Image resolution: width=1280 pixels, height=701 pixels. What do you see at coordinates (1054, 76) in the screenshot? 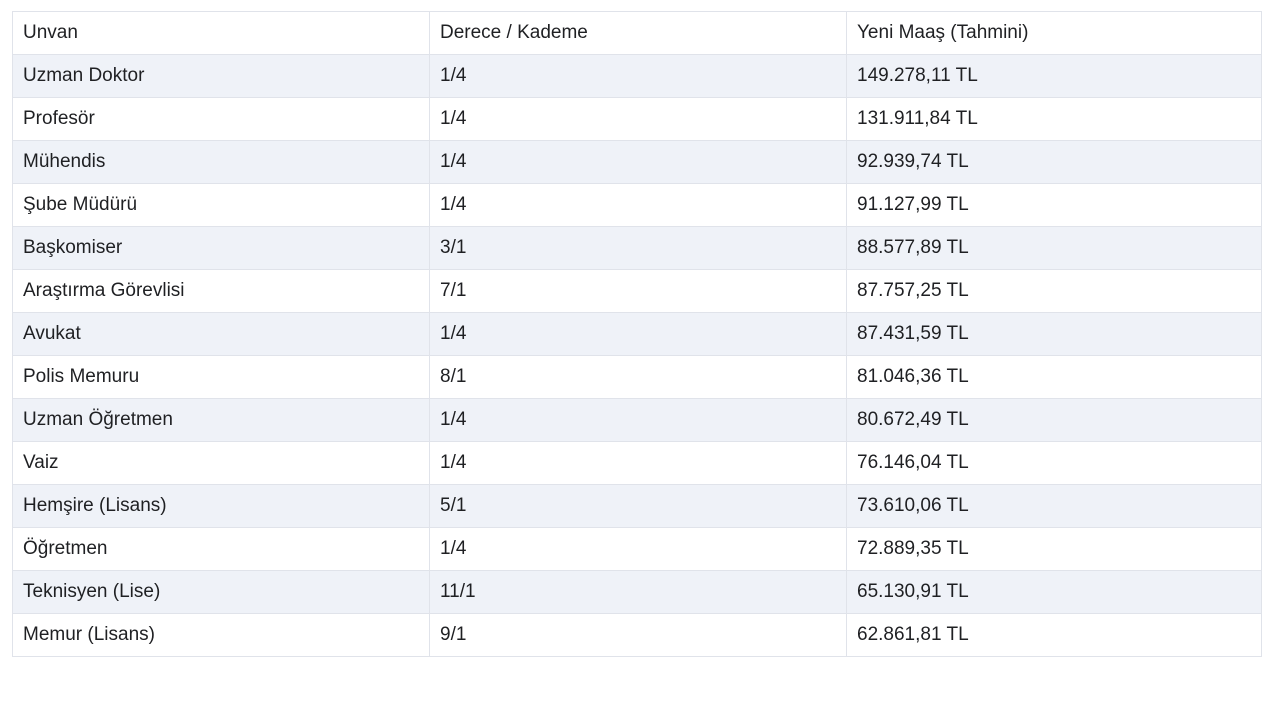
I see `cell-yeni-maas: 149.278,11 TL` at bounding box center [1054, 76].